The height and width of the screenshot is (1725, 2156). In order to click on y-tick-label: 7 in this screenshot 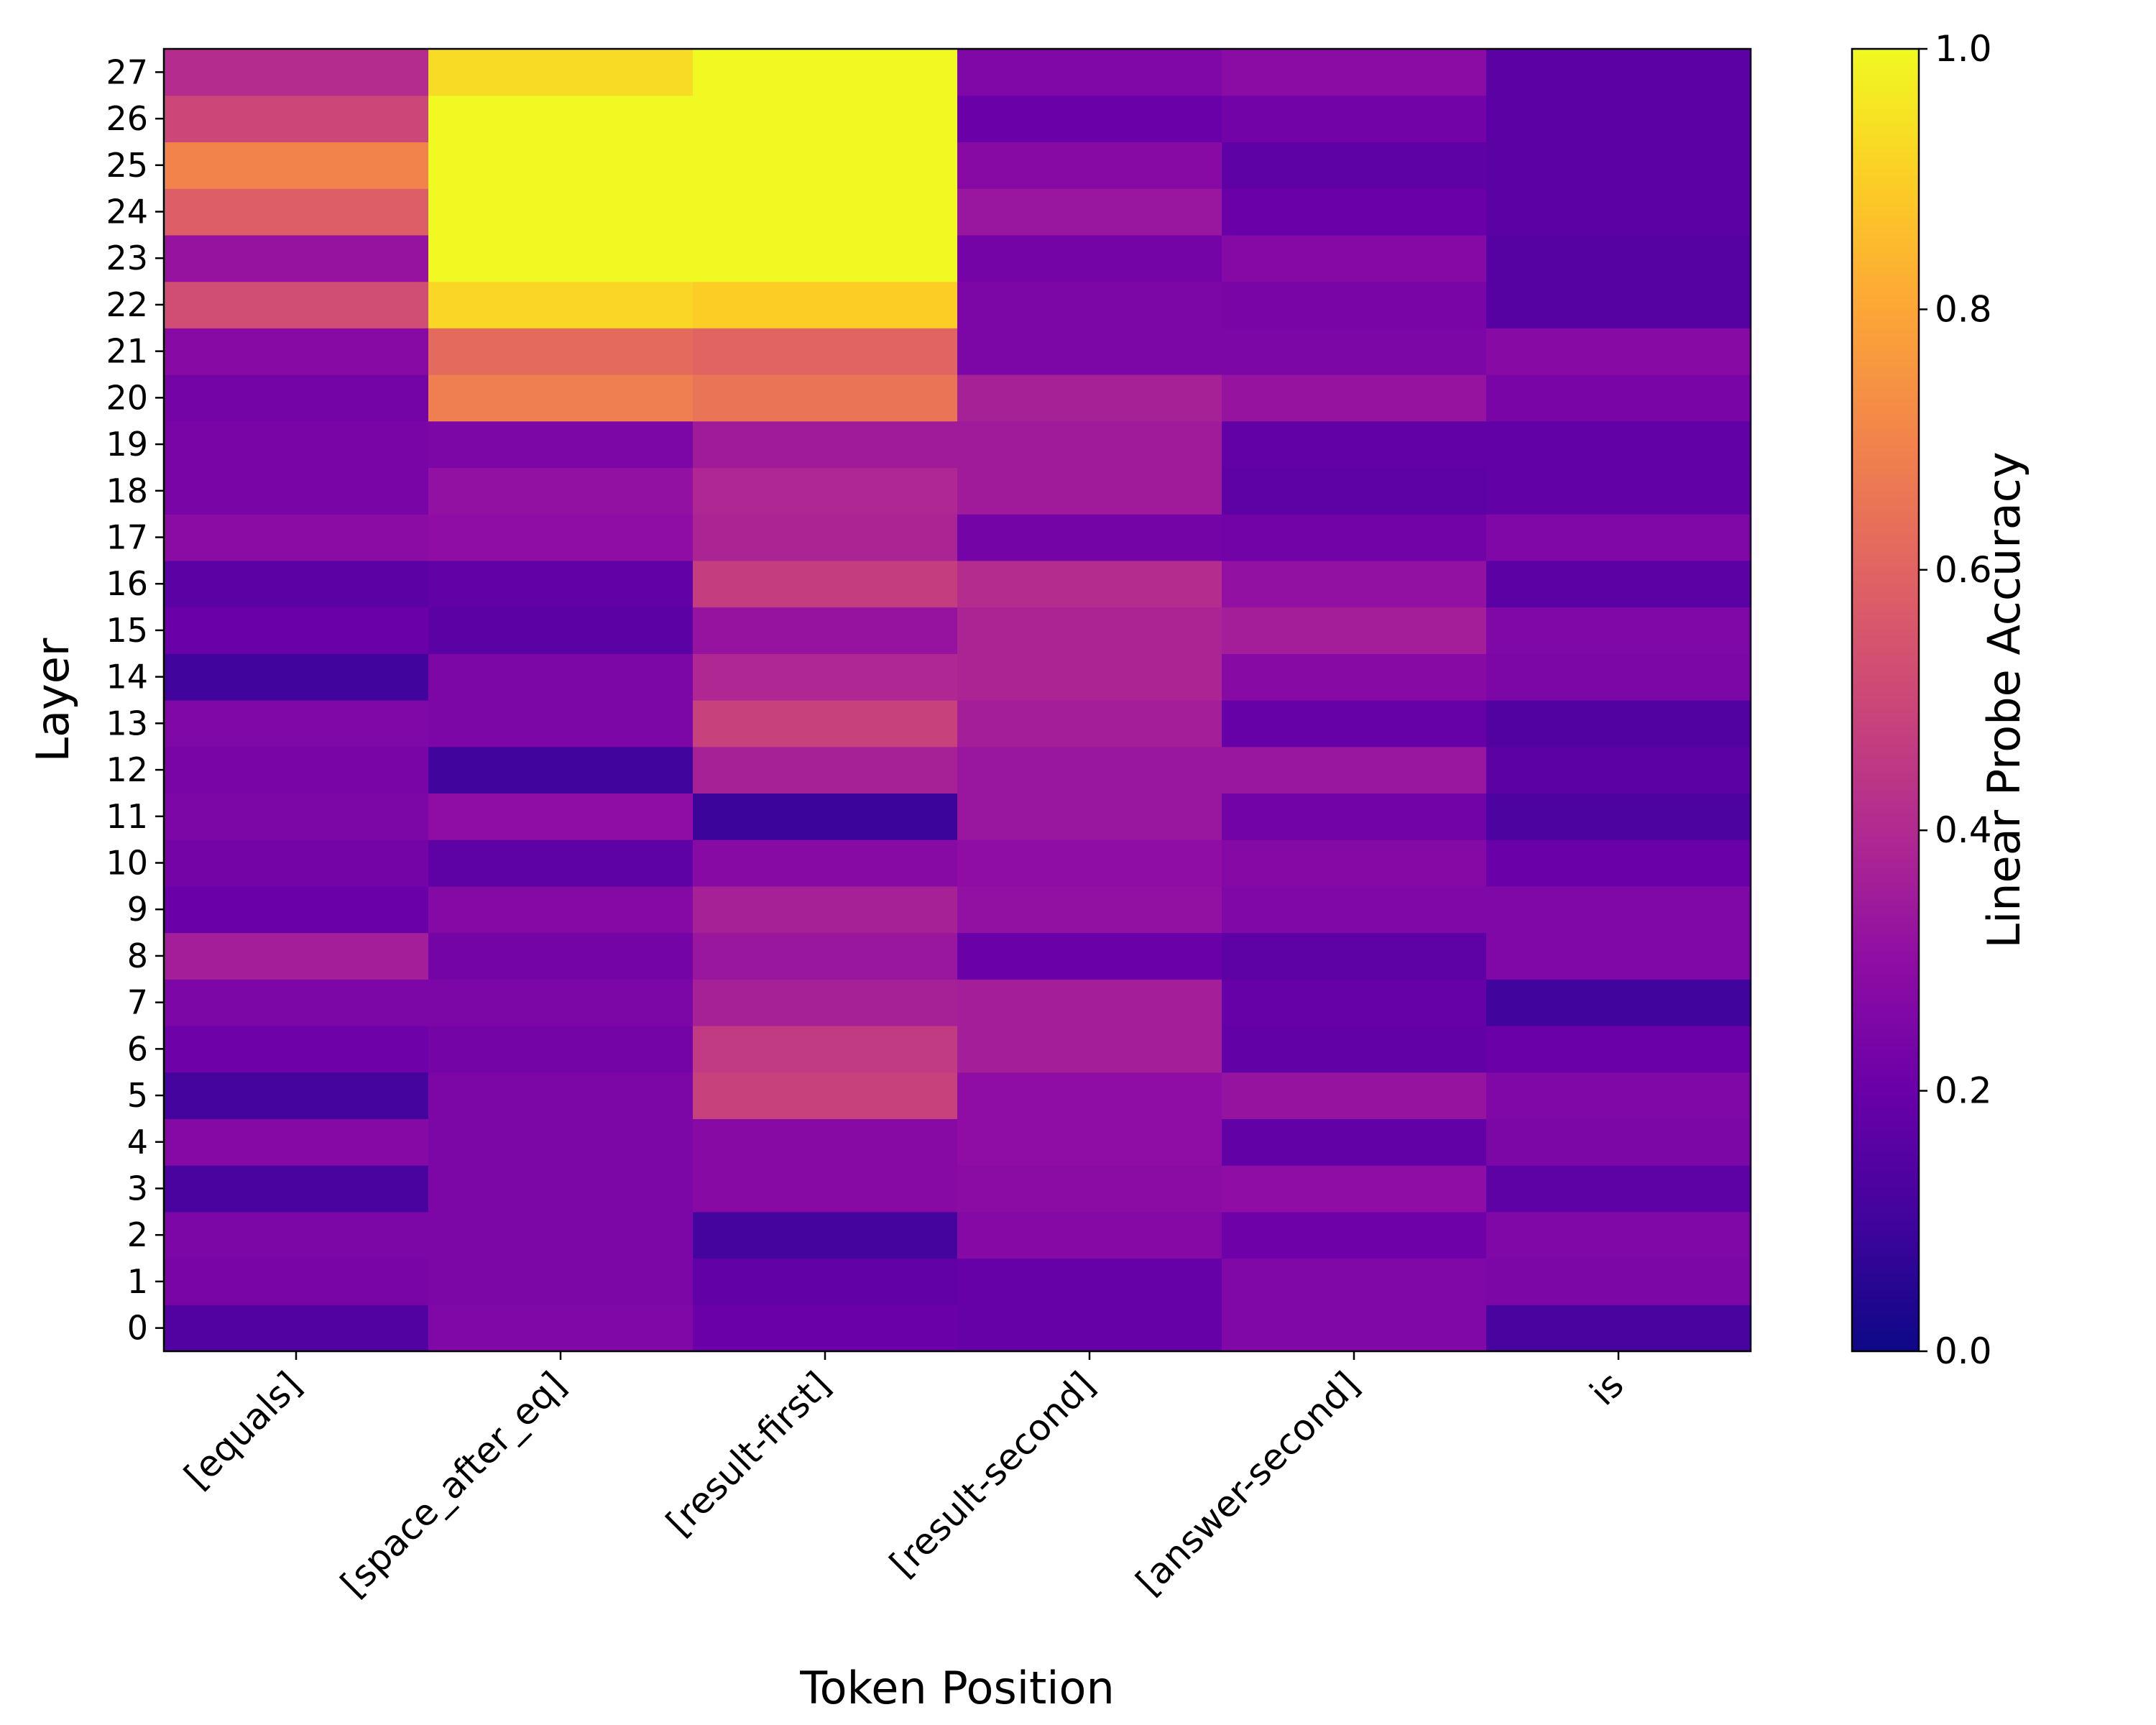, I will do `click(137, 1002)`.